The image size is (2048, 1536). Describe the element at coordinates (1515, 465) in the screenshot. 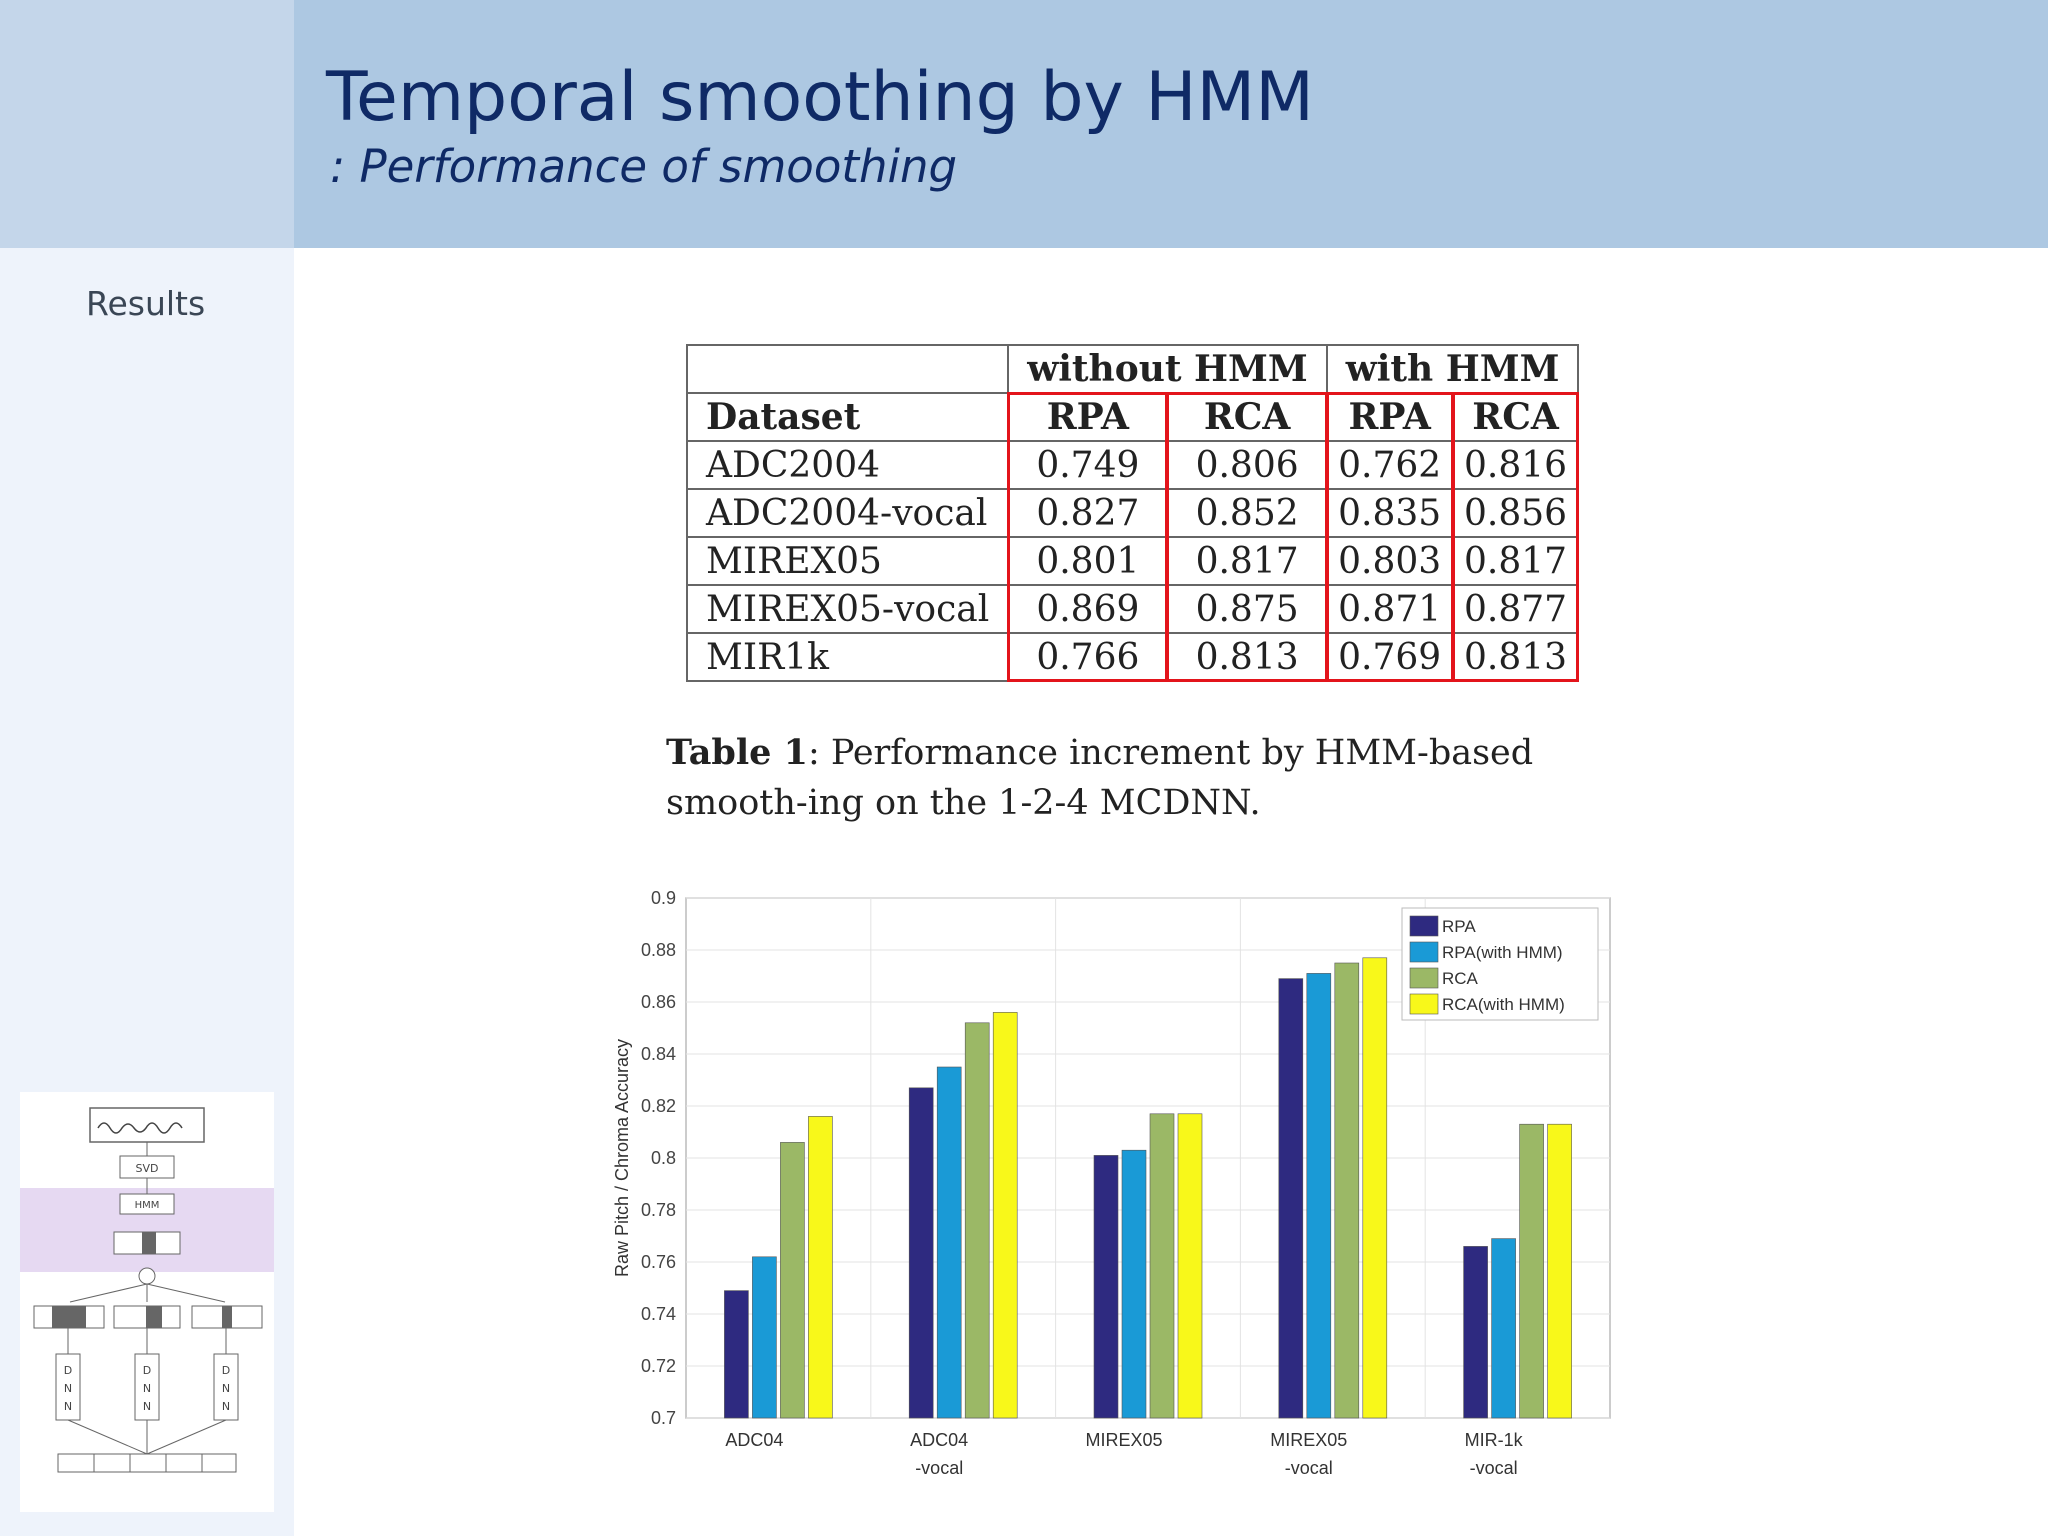

I see `value-cell: 0.816` at that location.